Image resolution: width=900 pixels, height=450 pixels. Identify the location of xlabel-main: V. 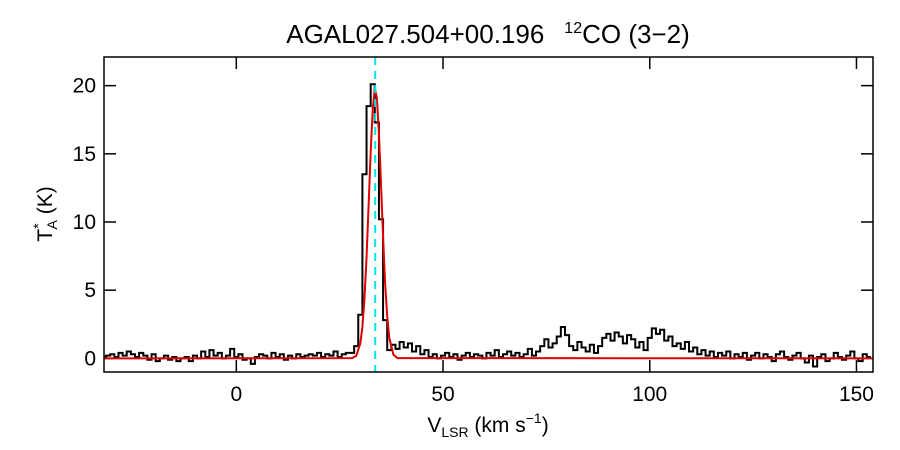
(434, 425).